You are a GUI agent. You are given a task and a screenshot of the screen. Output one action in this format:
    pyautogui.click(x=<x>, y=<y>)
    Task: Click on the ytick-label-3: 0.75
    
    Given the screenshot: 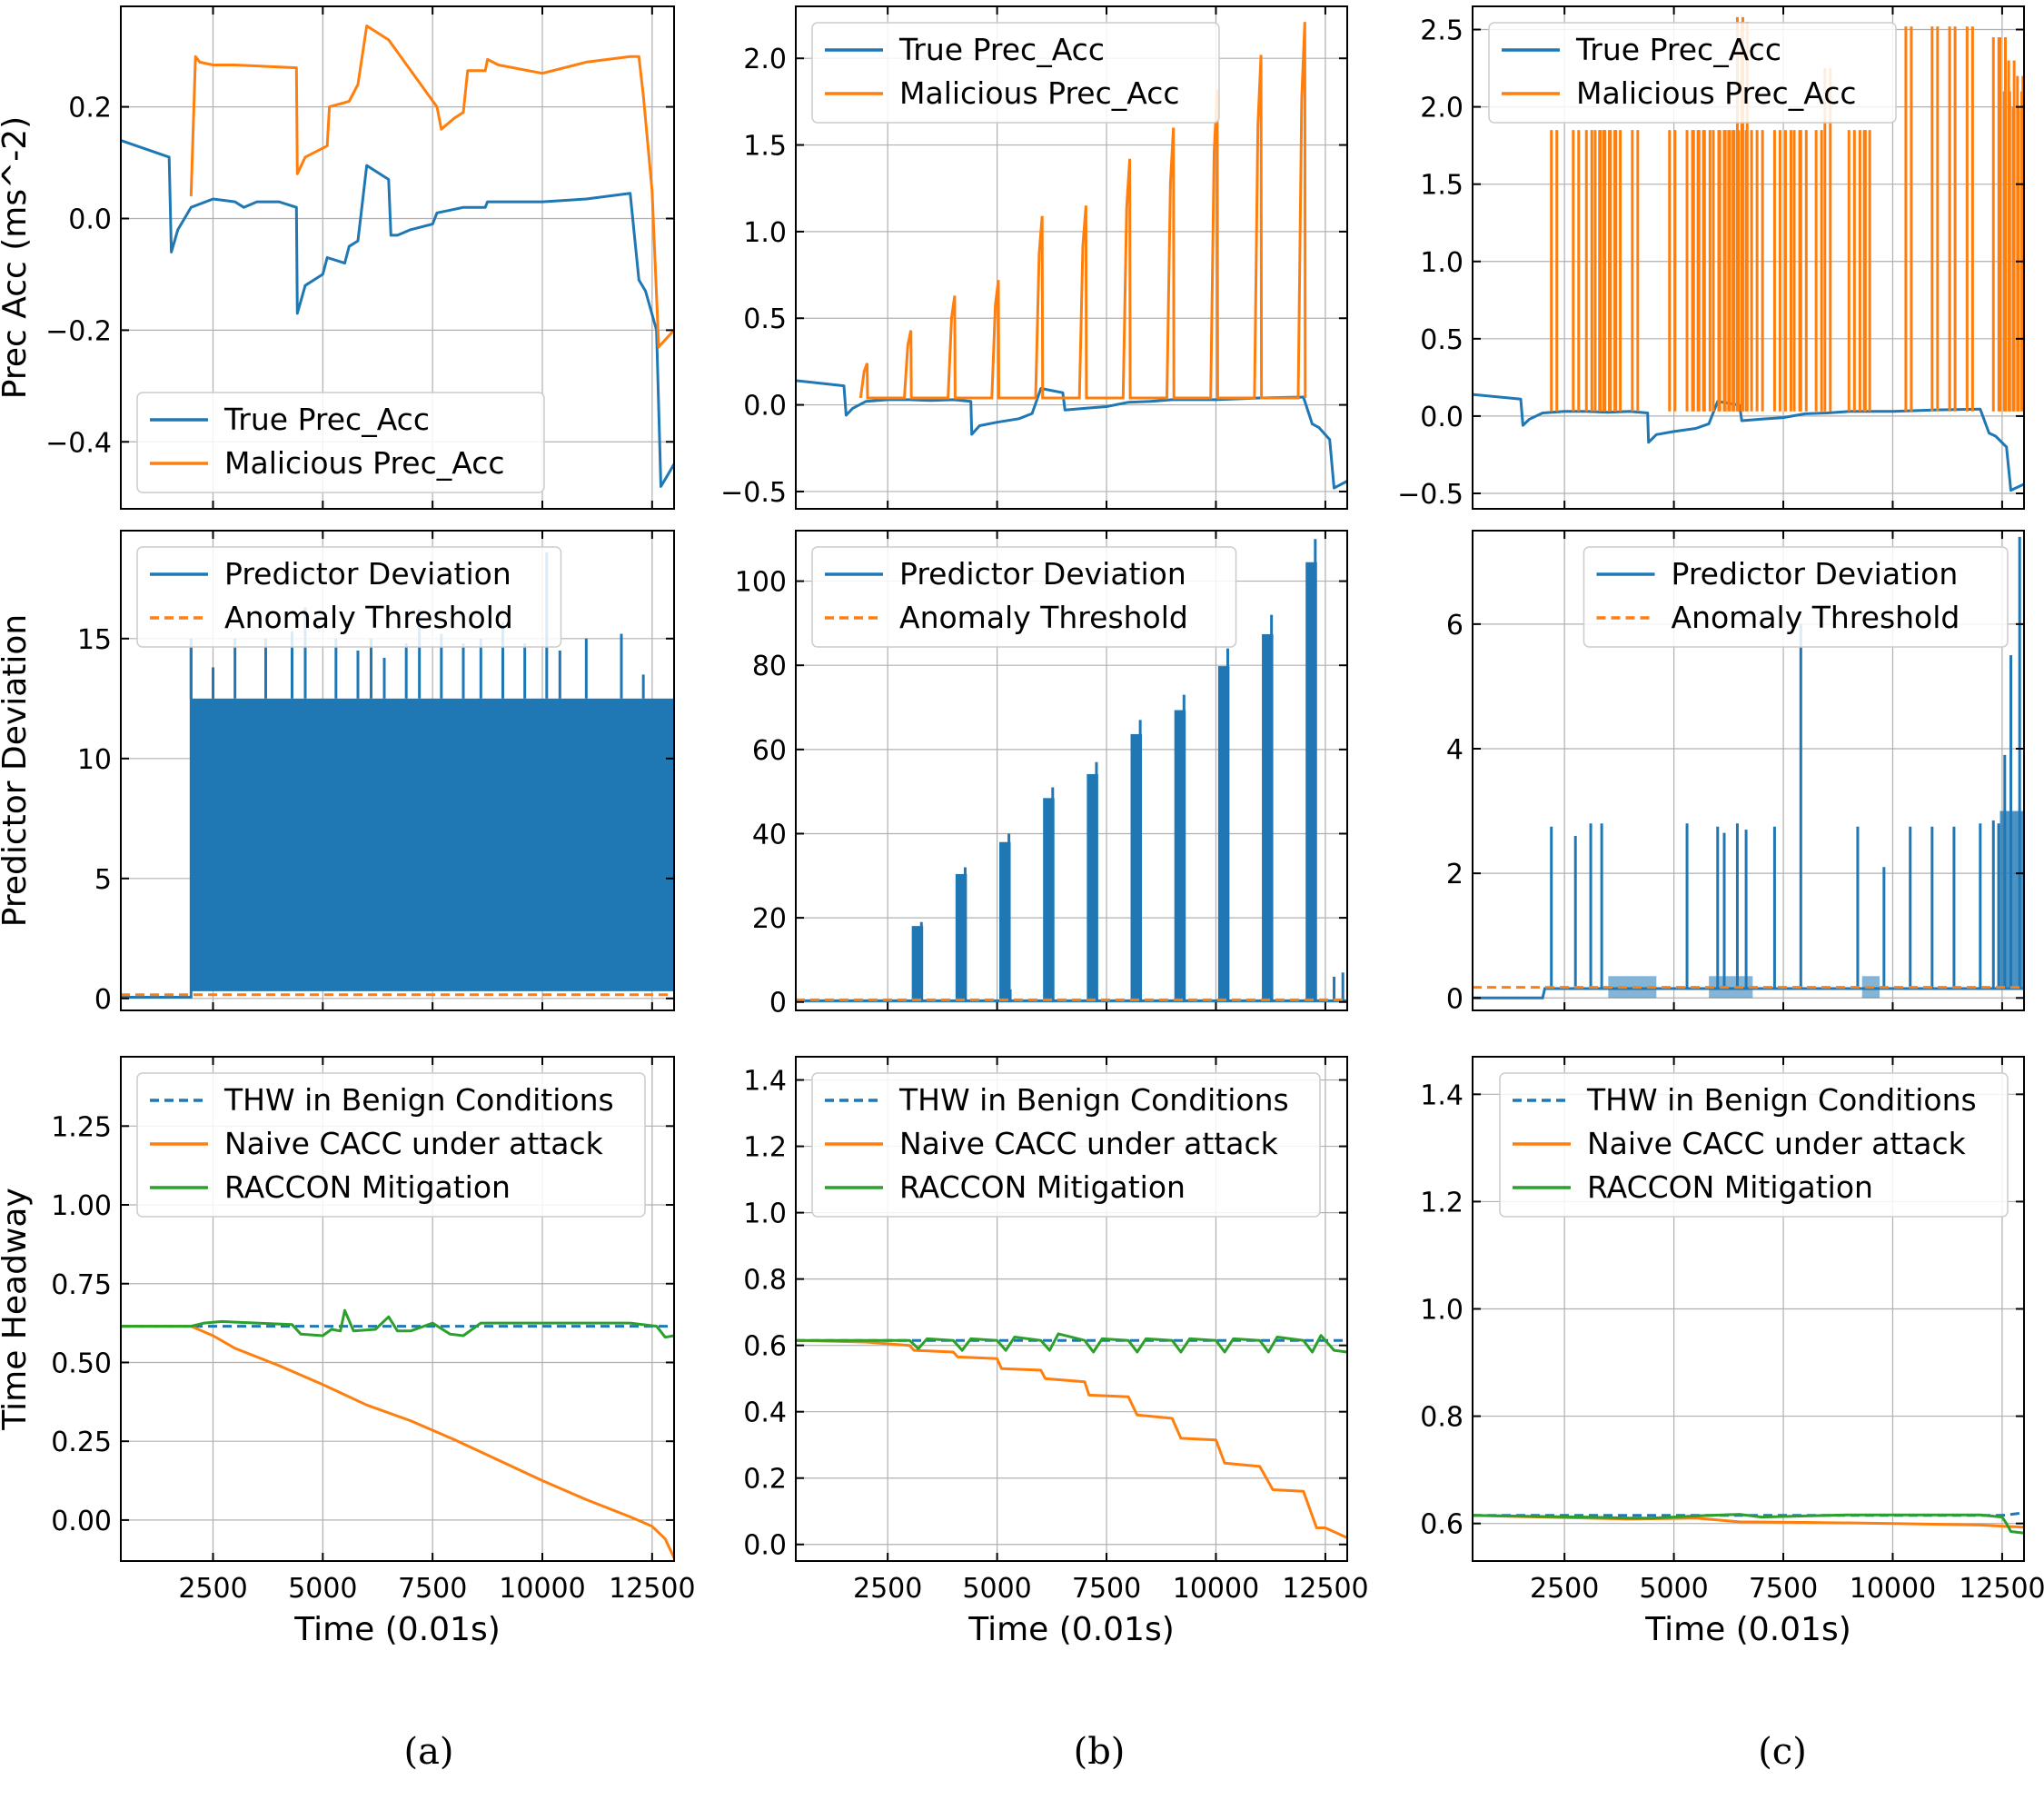 What is the action you would take?
    pyautogui.click(x=81, y=1285)
    